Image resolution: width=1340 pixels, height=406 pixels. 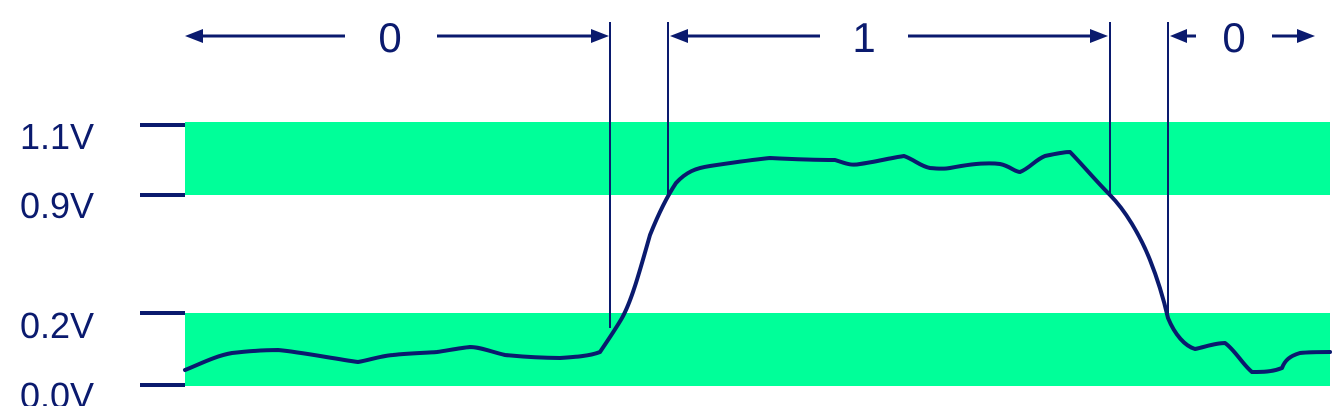 I want to click on bit-label-0: 0, so click(x=389, y=37).